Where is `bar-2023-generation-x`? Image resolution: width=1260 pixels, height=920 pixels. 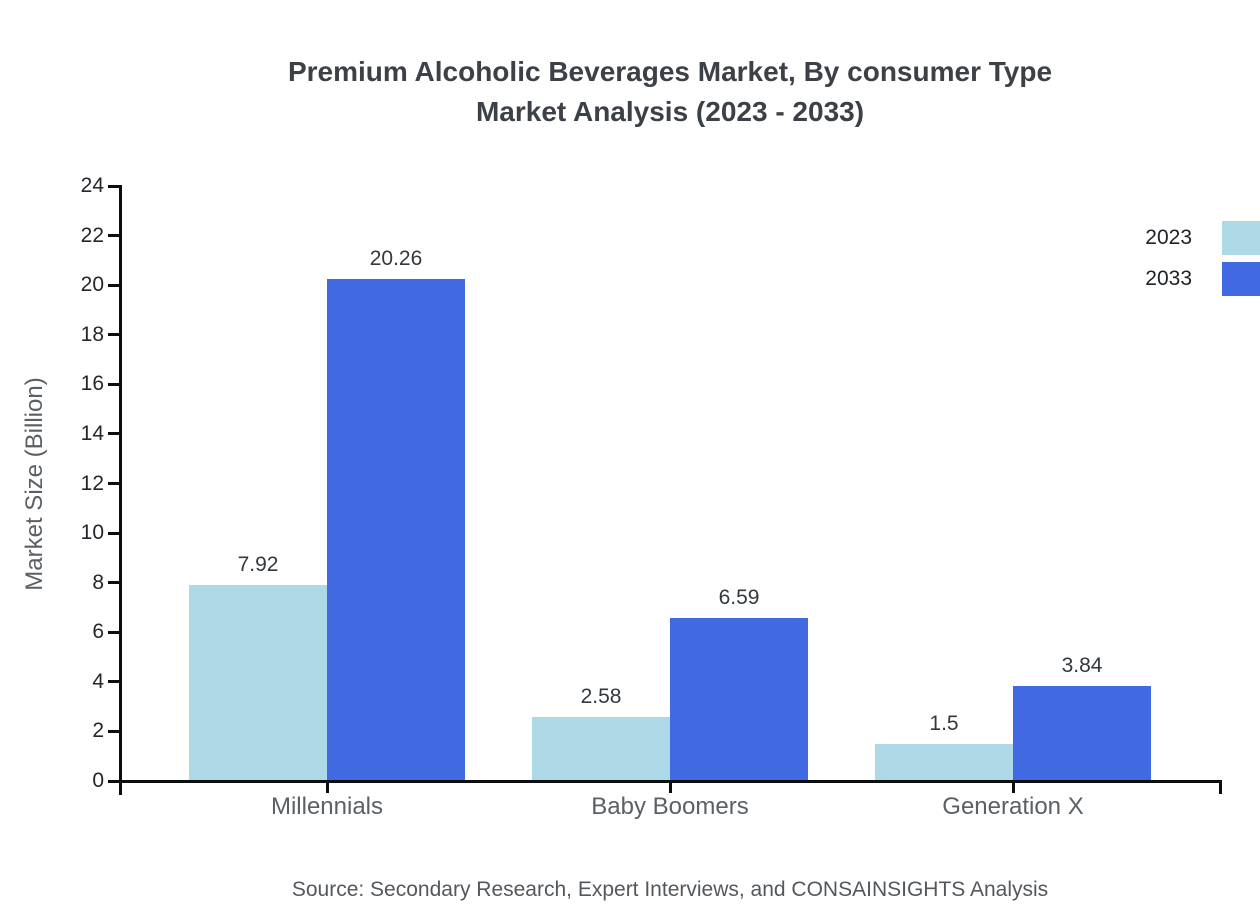
bar-2023-generation-x is located at coordinates (944, 762).